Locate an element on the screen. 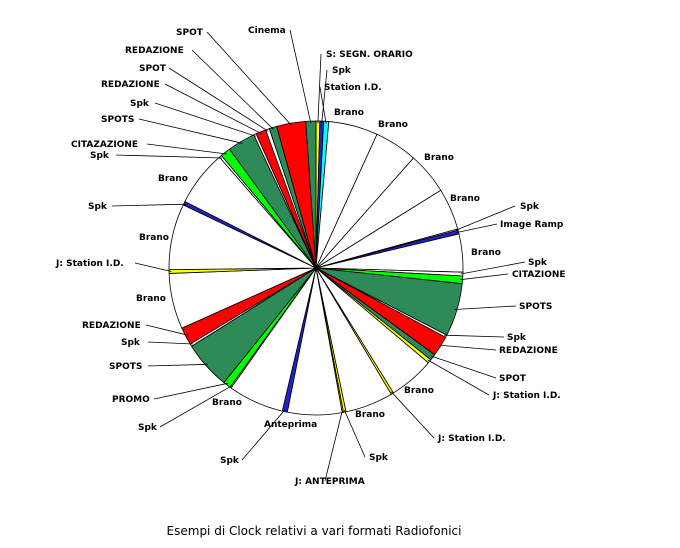  slice-label: PROMO is located at coordinates (131, 400).